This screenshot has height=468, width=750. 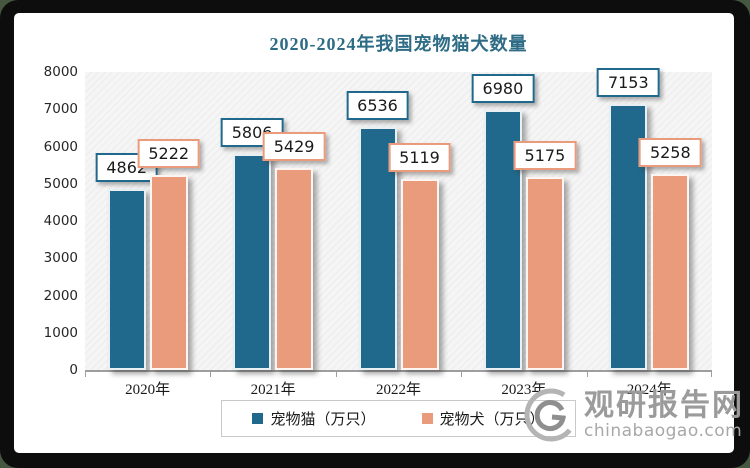 What do you see at coordinates (252, 262) in the screenshot?
I see `bar-cat-2021年` at bounding box center [252, 262].